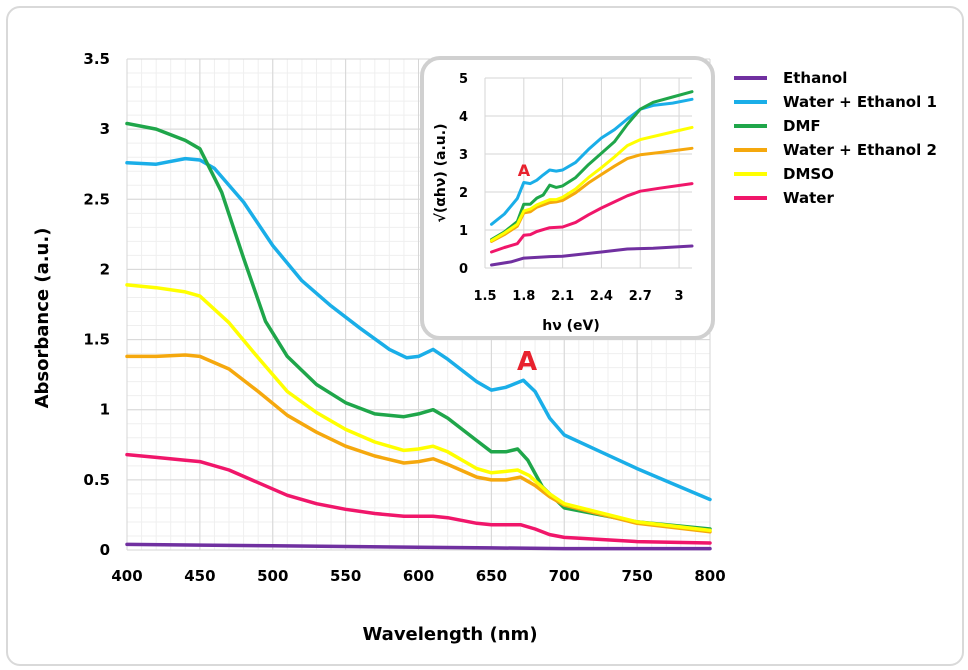 The height and width of the screenshot is (670, 968). What do you see at coordinates (272, 576) in the screenshot?
I see `main-x-tick-label: 500` at bounding box center [272, 576].